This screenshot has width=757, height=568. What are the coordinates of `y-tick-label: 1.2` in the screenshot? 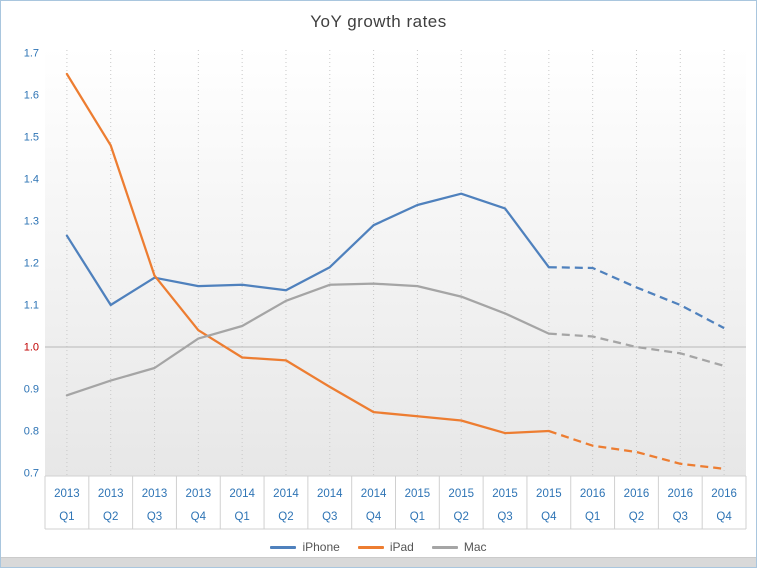 It's located at (31, 264).